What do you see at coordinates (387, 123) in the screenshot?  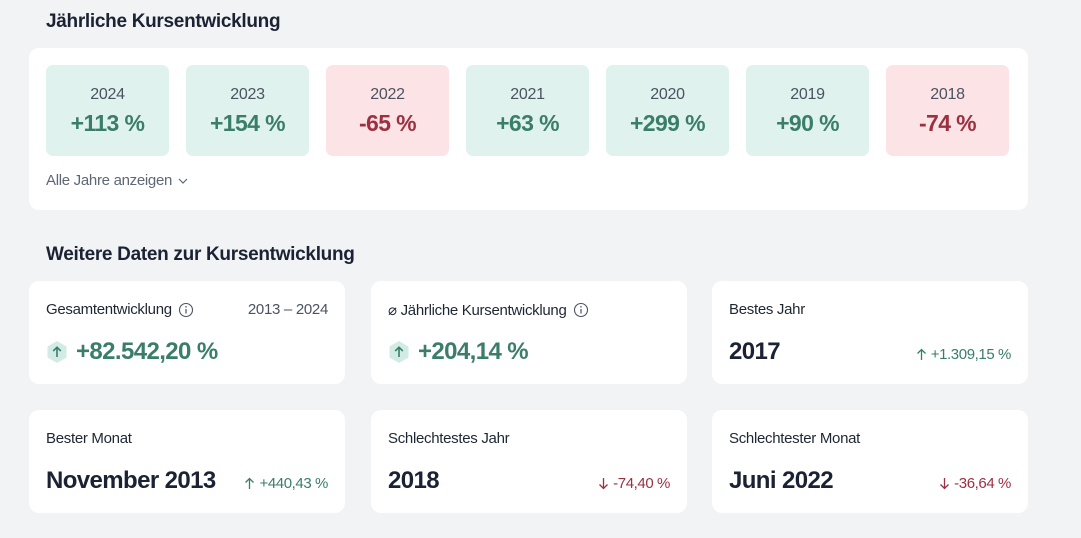 I see `year-tile-value: -65 %` at bounding box center [387, 123].